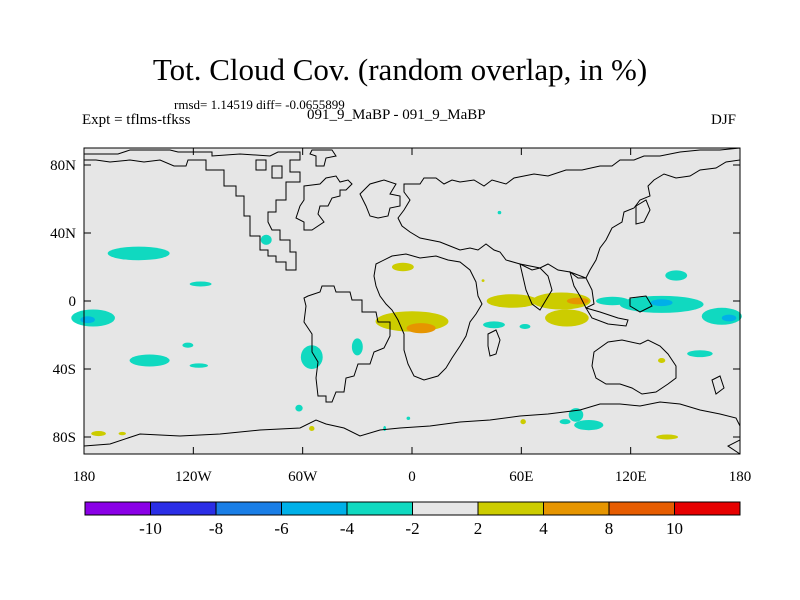 Image resolution: width=800 pixels, height=600 pixels. I want to click on y-tick-label-2: 0, so click(73, 302).